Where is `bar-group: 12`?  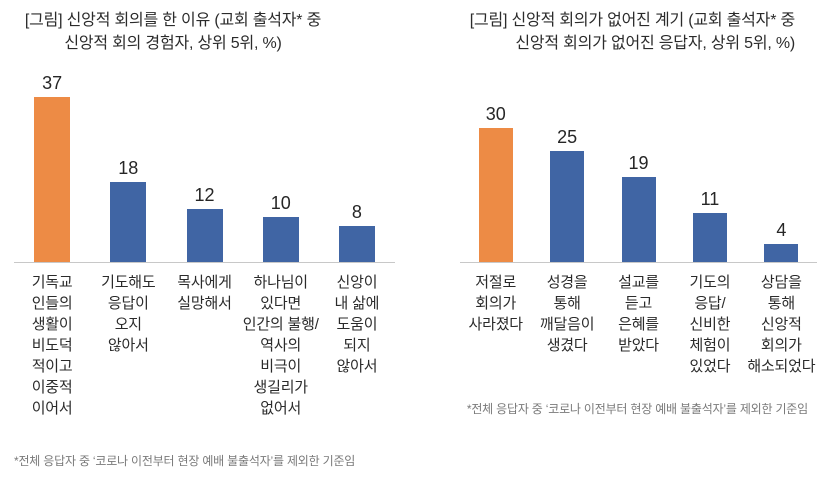
bar-group: 12 is located at coordinates (204, 161).